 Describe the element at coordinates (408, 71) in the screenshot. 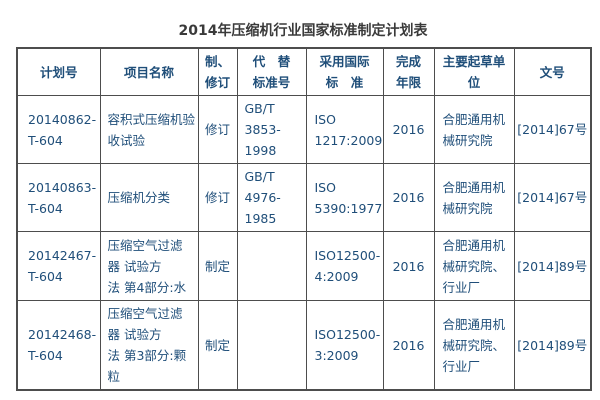

I see `col-header-completion-year: 完成 年限` at that location.